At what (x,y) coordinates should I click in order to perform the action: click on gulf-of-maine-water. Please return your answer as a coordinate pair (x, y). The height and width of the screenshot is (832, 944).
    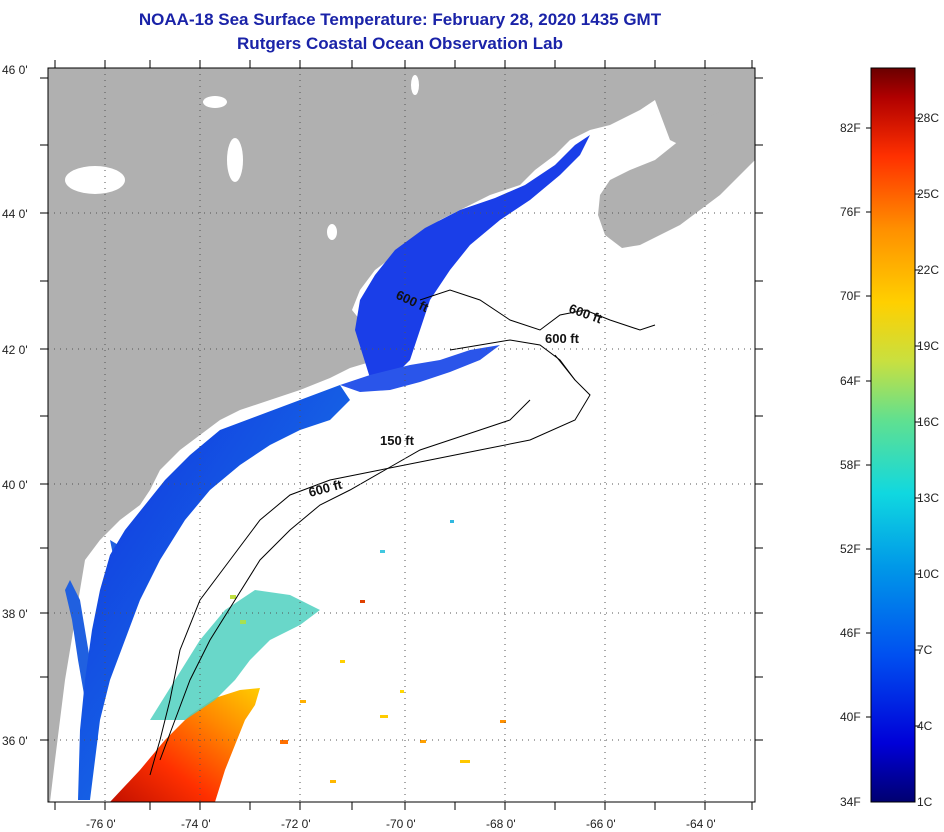
    Looking at the image, I should click on (472, 256).